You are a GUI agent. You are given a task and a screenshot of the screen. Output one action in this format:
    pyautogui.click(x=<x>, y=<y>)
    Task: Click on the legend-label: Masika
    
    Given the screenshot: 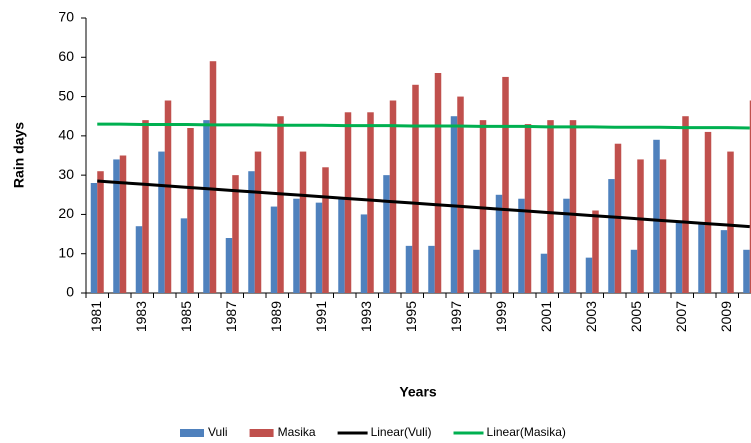 What is the action you would take?
    pyautogui.click(x=297, y=432)
    